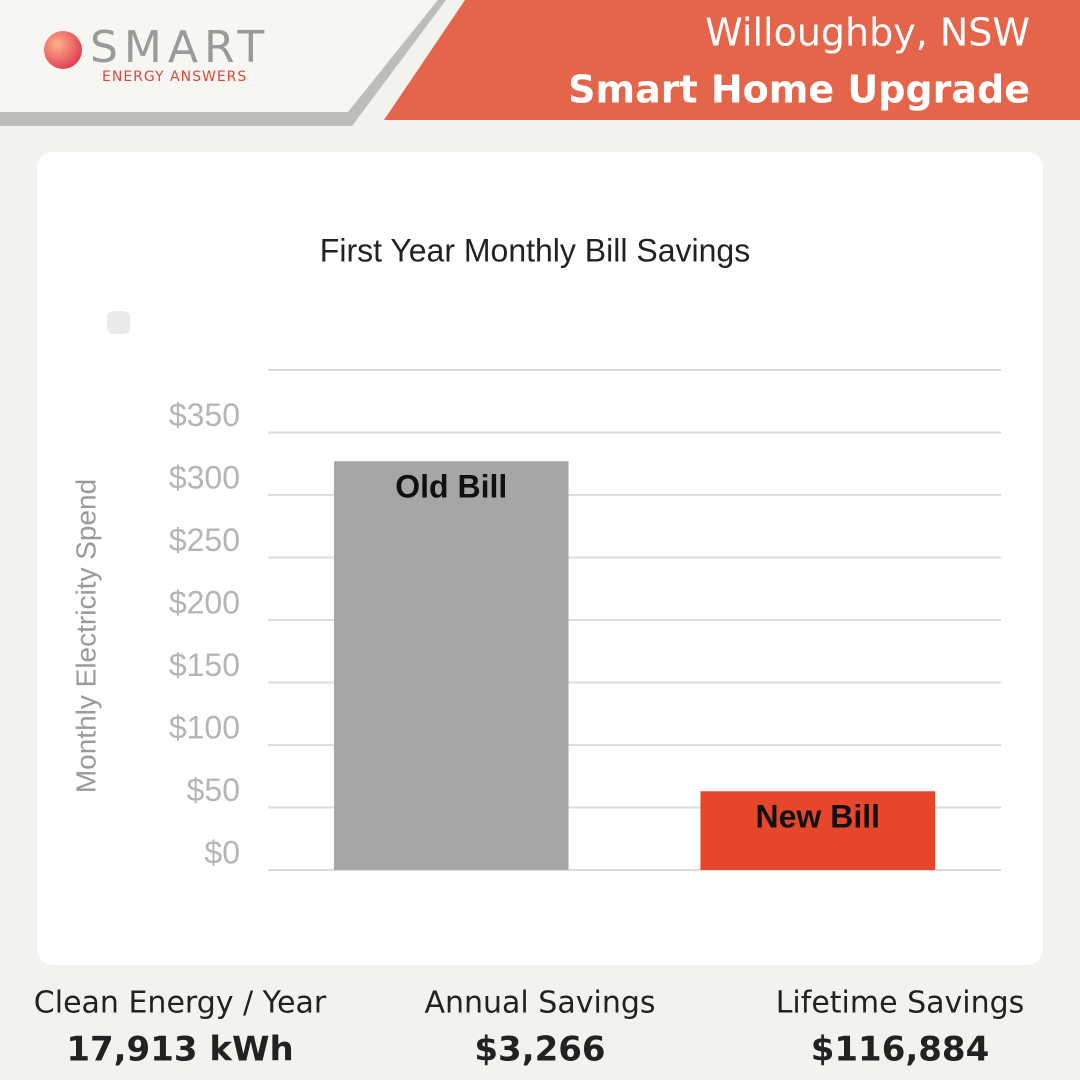 This screenshot has height=1080, width=1080. I want to click on panel-shadow, so click(223, 63).